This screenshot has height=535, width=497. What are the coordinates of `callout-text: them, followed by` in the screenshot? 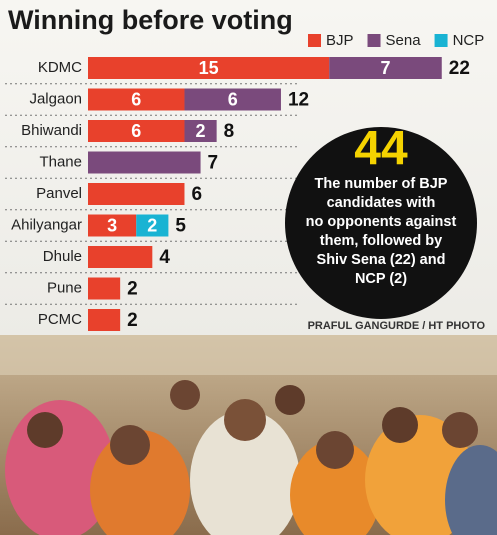 It's located at (381, 241).